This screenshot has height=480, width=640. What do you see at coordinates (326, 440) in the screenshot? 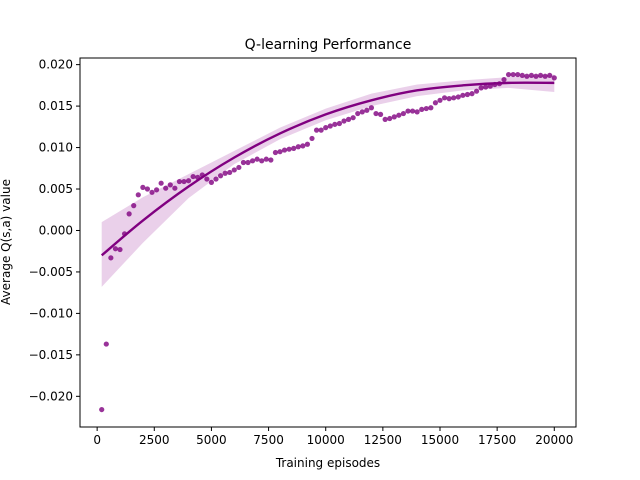
I see `x-tick-label: 10000` at bounding box center [326, 440].